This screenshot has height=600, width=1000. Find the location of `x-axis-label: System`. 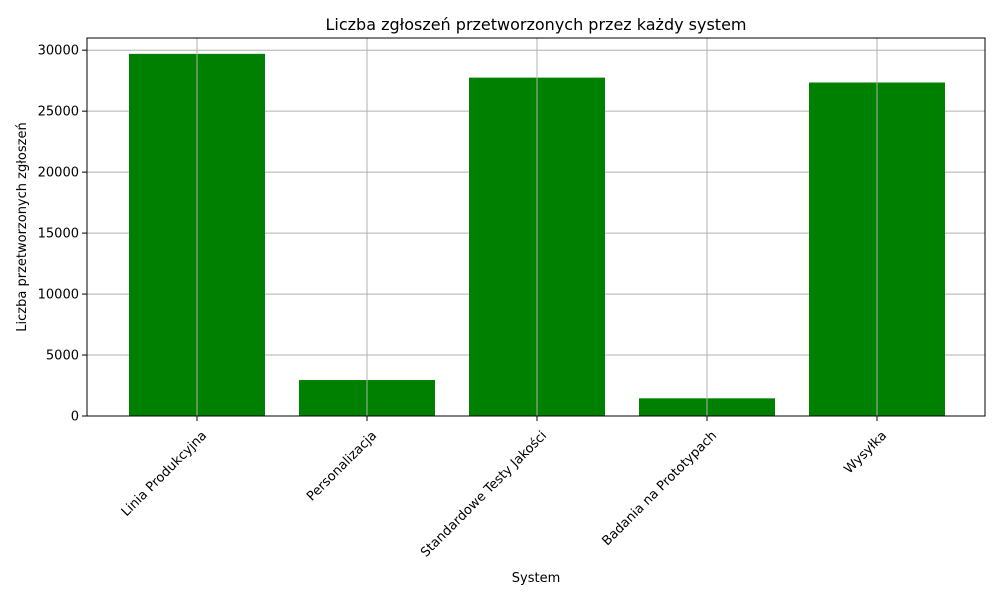

x-axis-label: System is located at coordinates (536, 578).